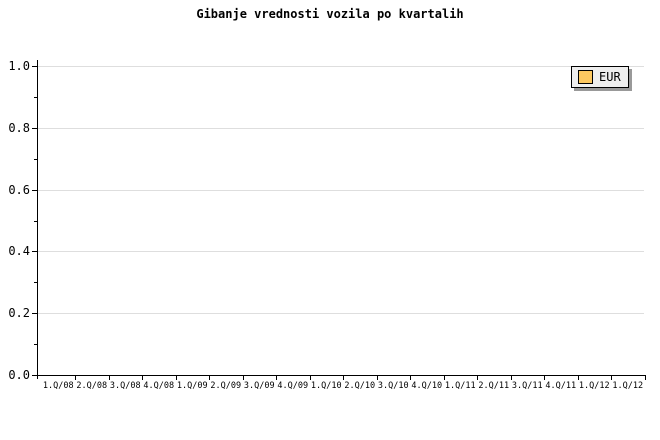 Image resolution: width=660 pixels, height=440 pixels. What do you see at coordinates (19, 251) in the screenshot?
I see `y-tick-label: 0.4` at bounding box center [19, 251].